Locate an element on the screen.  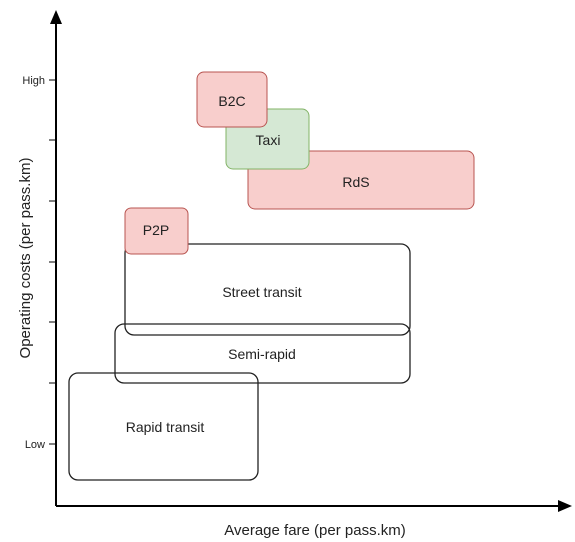
semi-rapid-label: Semi-rapid is located at coordinates (262, 354).